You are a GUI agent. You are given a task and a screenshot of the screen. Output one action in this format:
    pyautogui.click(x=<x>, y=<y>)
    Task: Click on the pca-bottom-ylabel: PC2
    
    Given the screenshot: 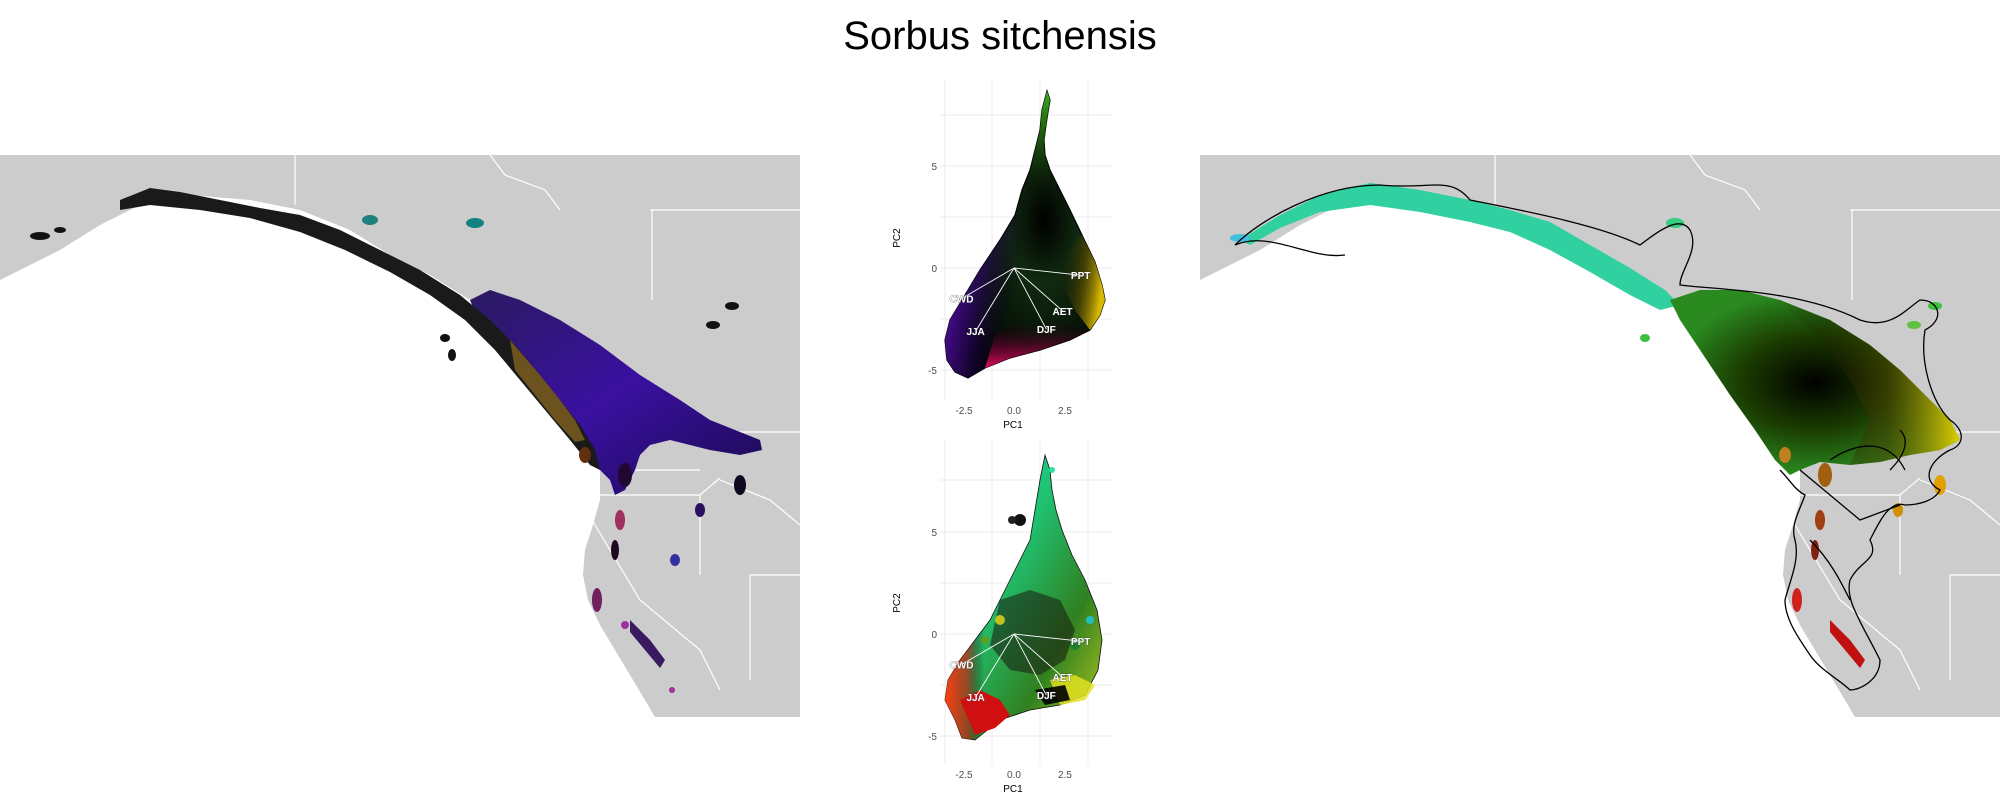 What is the action you would take?
    pyautogui.click(x=897, y=603)
    